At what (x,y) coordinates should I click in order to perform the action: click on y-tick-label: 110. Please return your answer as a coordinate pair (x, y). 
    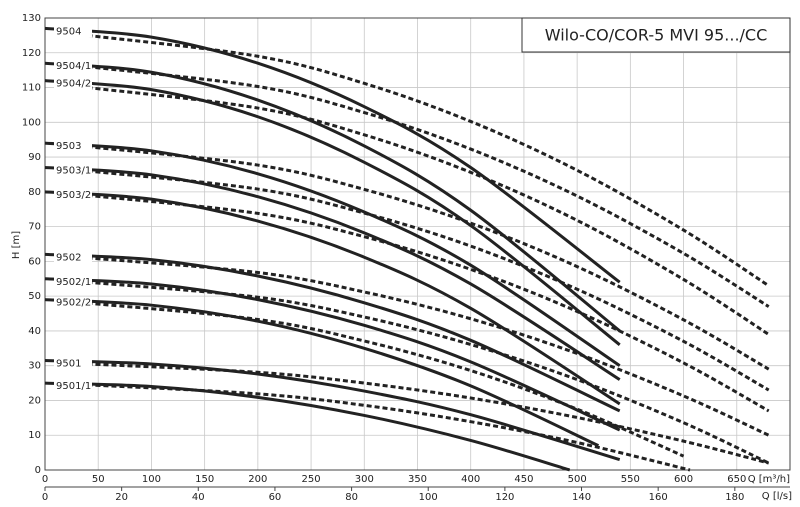
    Looking at the image, I should click on (31, 88).